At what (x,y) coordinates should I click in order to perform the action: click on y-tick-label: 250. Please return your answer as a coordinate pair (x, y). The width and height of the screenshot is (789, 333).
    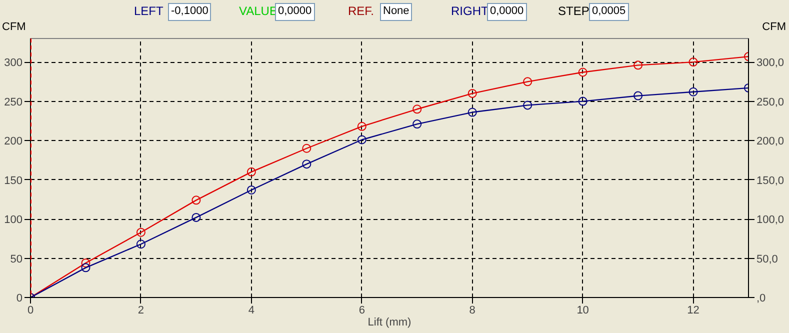
    Looking at the image, I should click on (13, 102).